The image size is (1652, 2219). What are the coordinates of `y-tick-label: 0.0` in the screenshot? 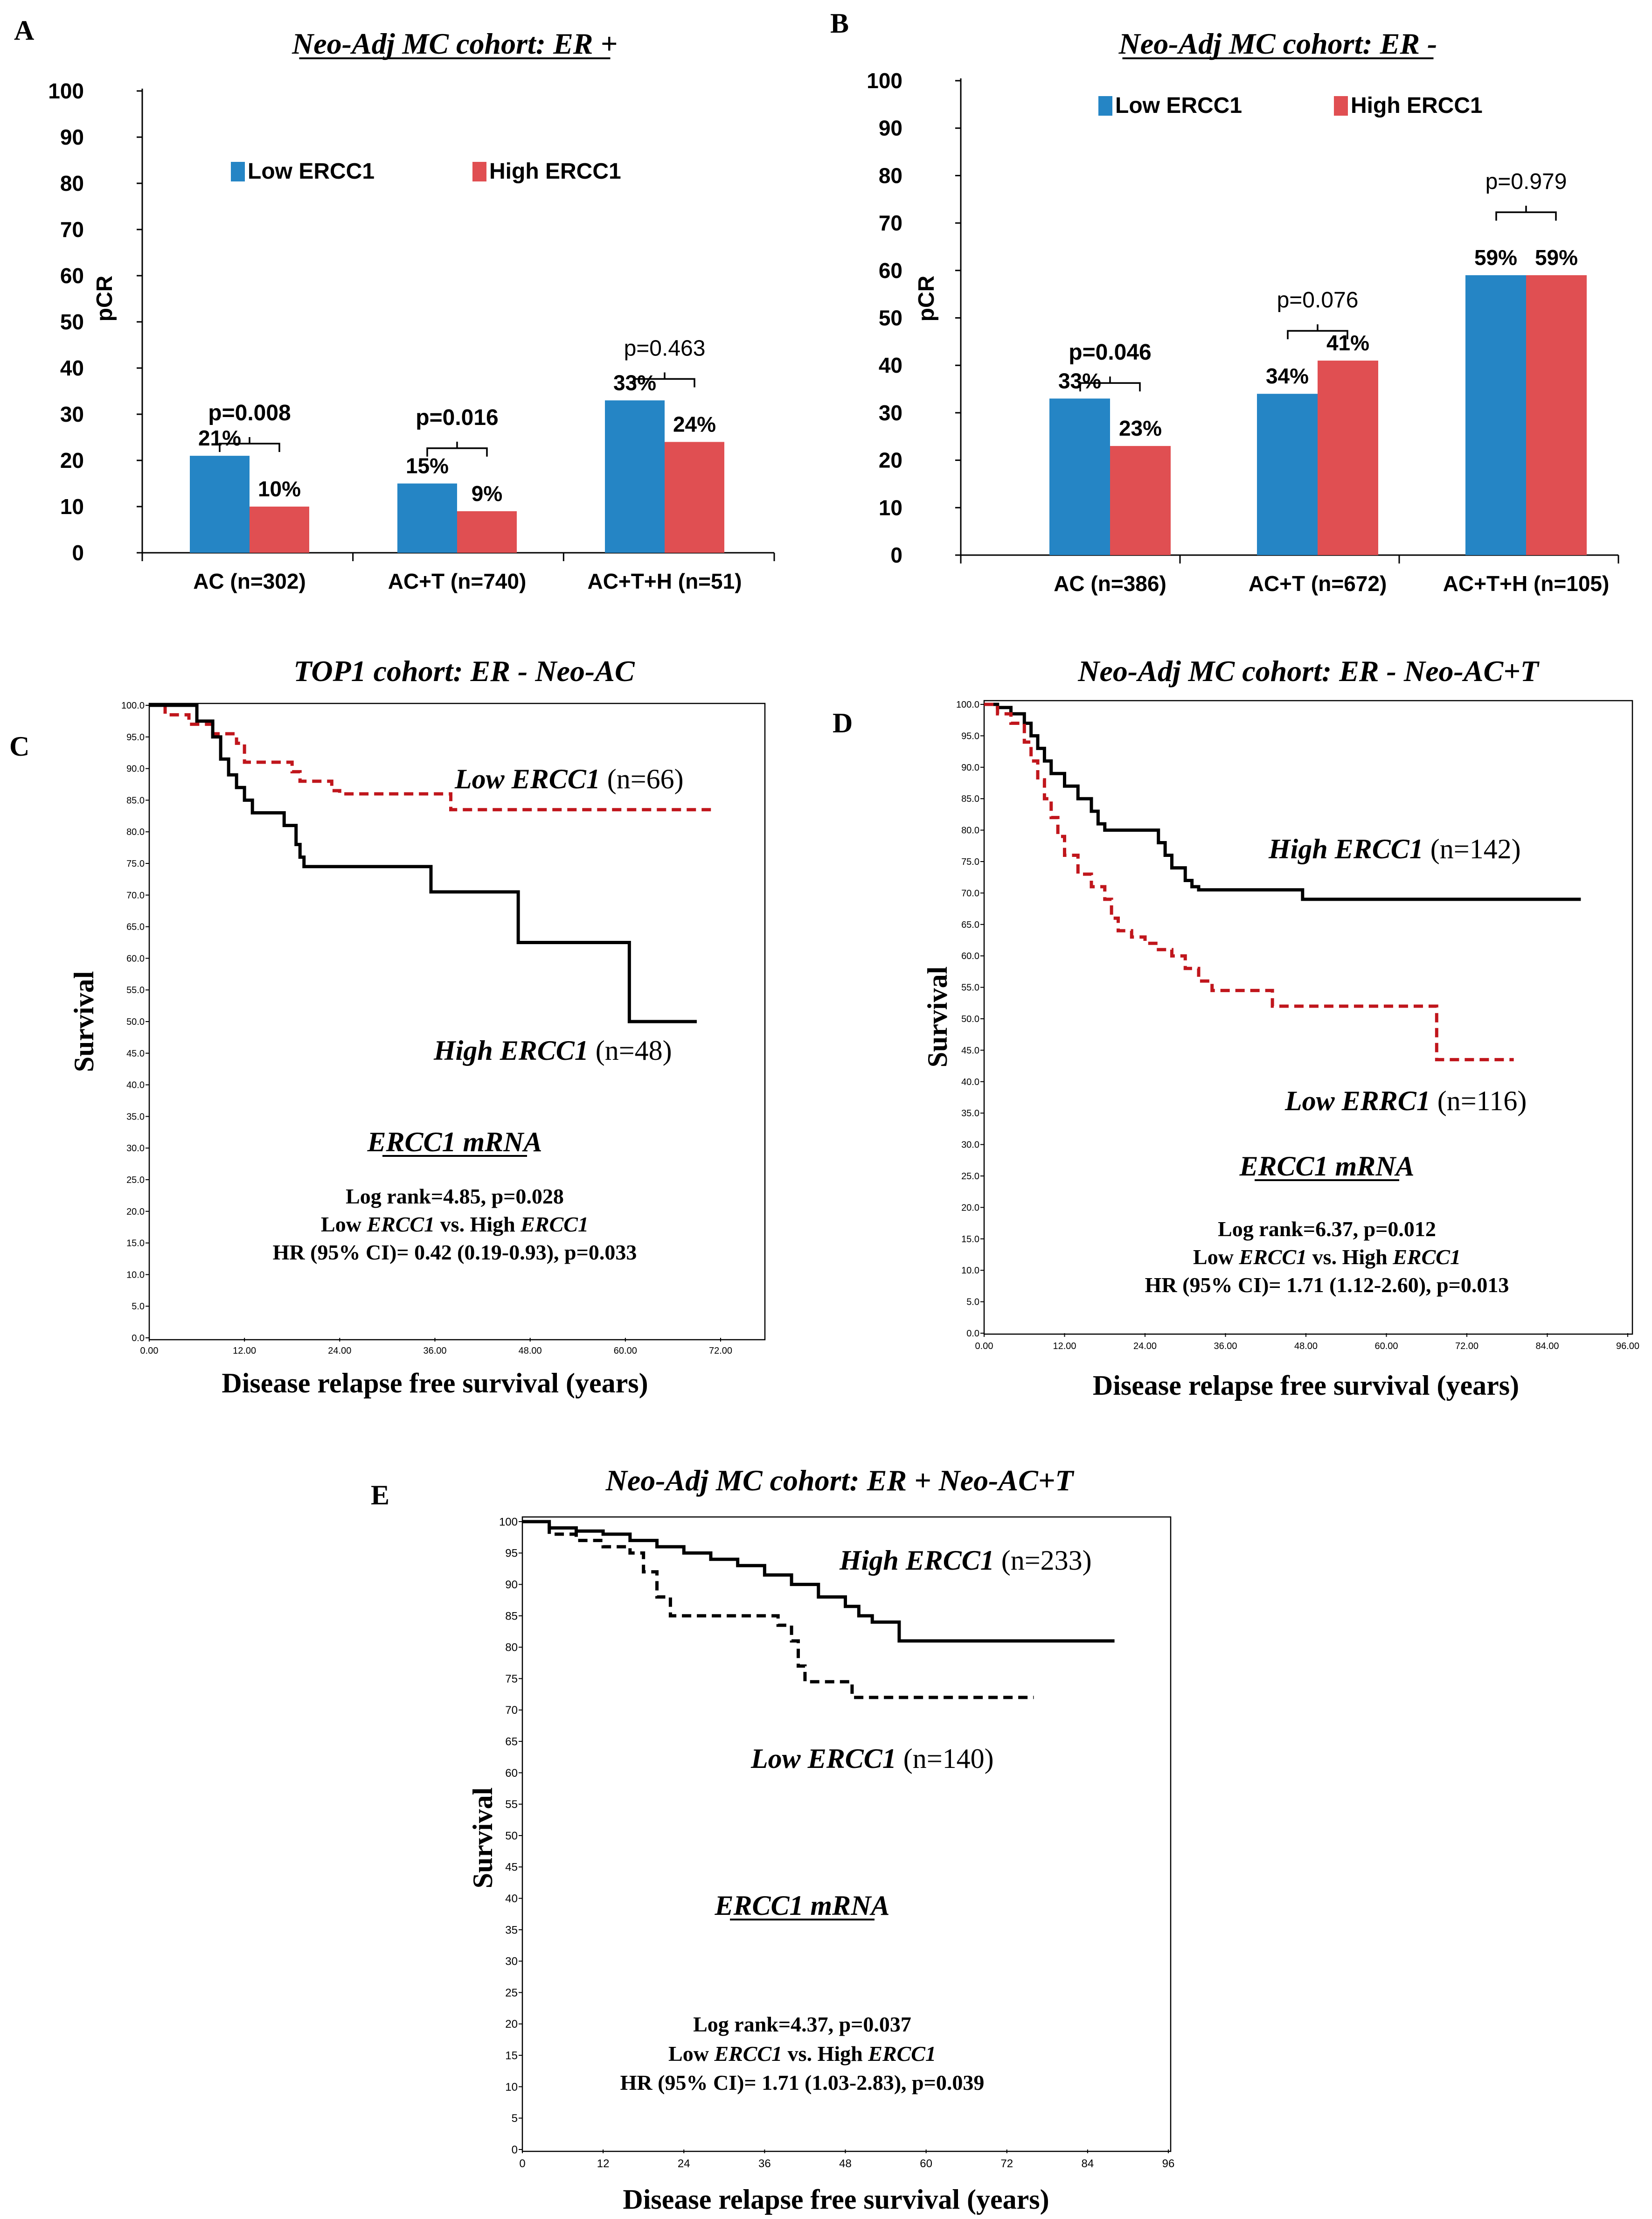 It's located at (972, 1334).